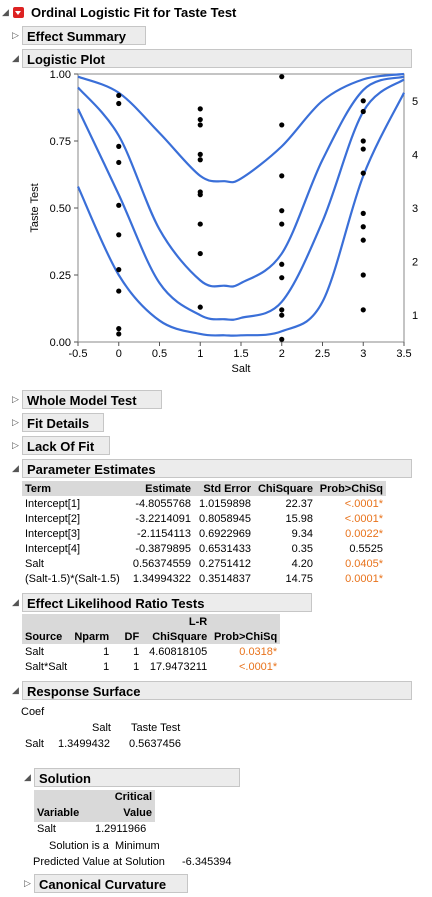  Describe the element at coordinates (225, 503) in the screenshot. I see `cell-std-error: 1.0159898` at that location.